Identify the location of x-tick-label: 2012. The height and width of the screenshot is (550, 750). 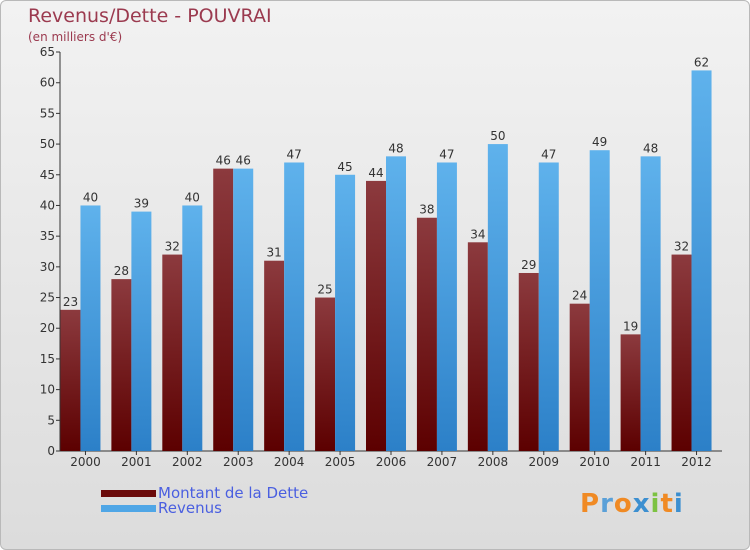
(696, 462).